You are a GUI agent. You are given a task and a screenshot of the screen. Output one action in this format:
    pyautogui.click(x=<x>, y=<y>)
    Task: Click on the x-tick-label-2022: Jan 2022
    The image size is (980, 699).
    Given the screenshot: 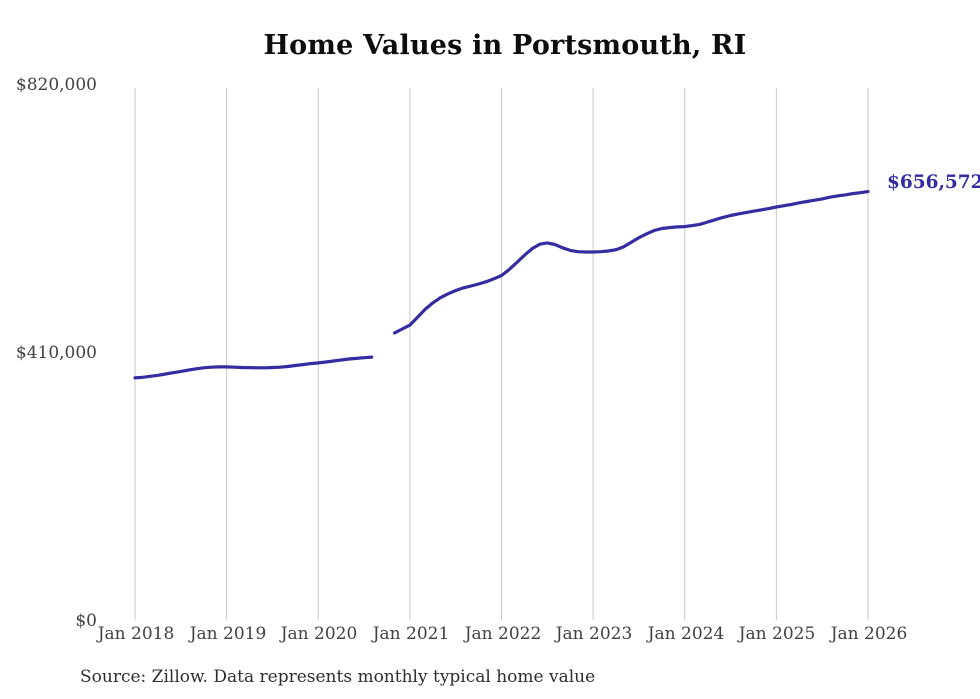 What is the action you would take?
    pyautogui.click(x=503, y=634)
    